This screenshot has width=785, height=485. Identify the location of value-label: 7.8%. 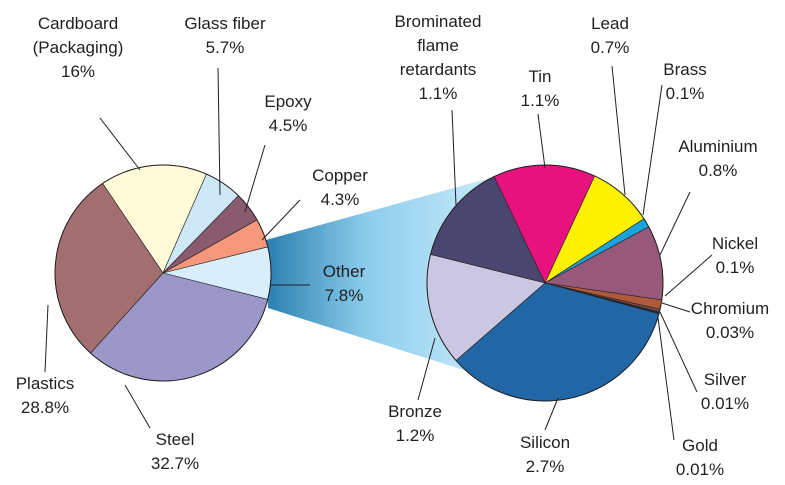
(344, 295).